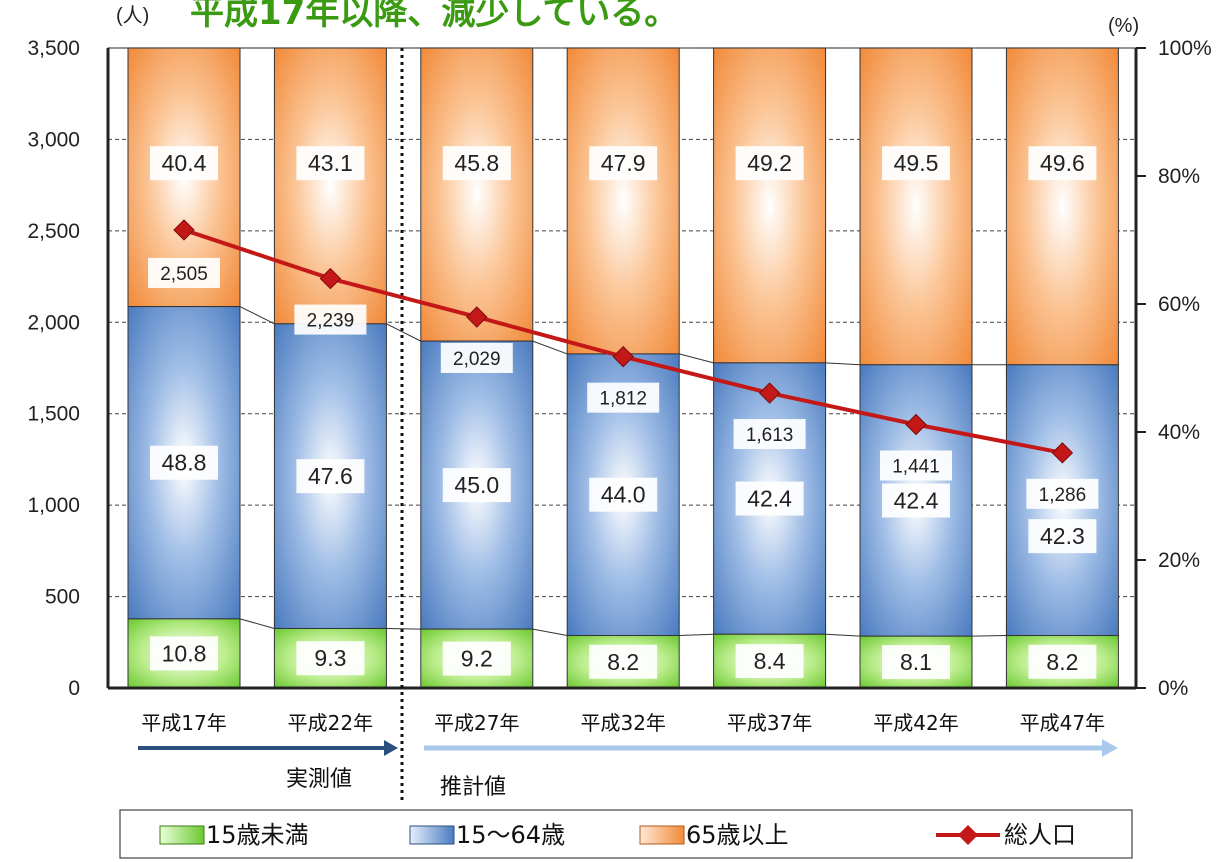 Image resolution: width=1227 pixels, height=862 pixels. I want to click on left-tick-label: 1,500, so click(53, 414).